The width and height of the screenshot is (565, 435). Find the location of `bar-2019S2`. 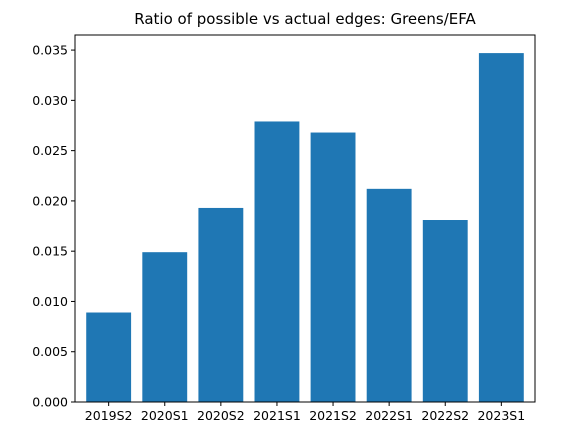

bar-2019S2 is located at coordinates (109, 357).